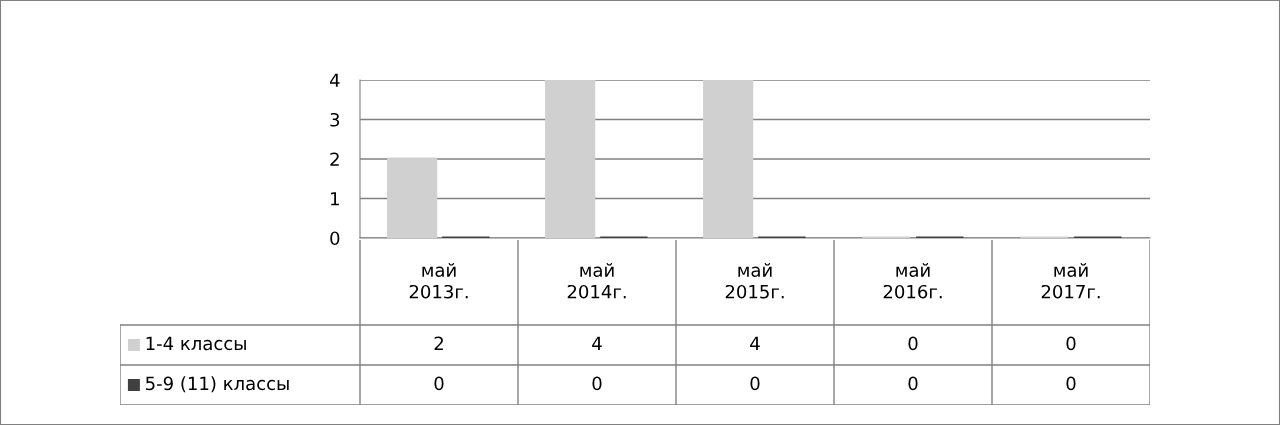 This screenshot has width=1280, height=425. I want to click on y-tick-label: 2, so click(334, 159).